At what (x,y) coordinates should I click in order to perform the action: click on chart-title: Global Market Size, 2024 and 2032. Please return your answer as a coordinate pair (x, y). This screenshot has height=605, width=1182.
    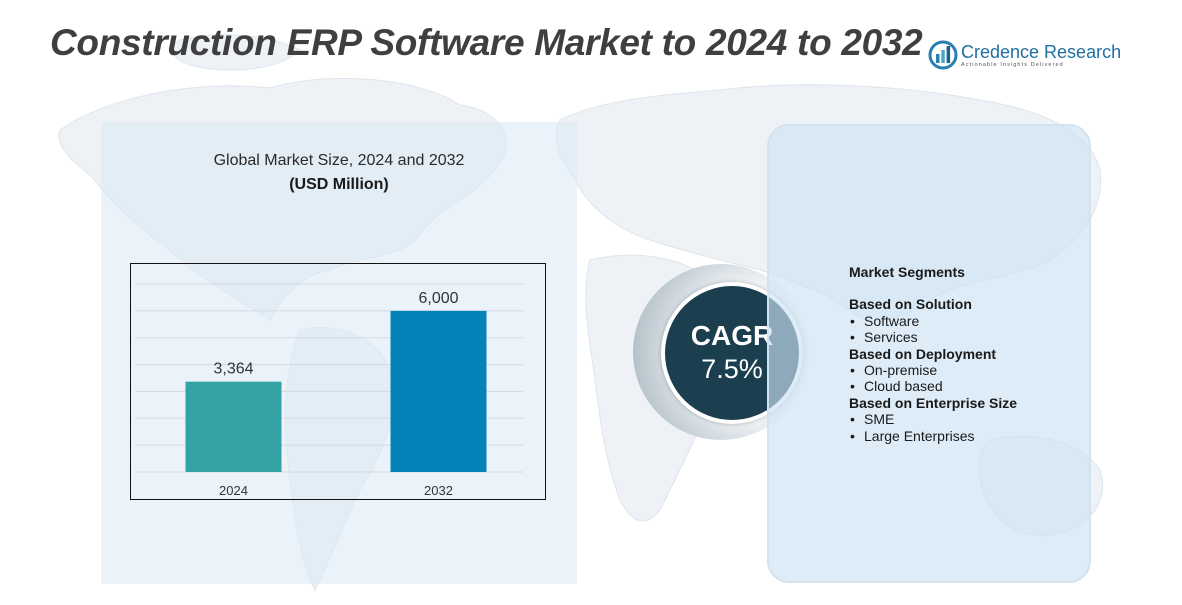
    Looking at the image, I should click on (339, 160).